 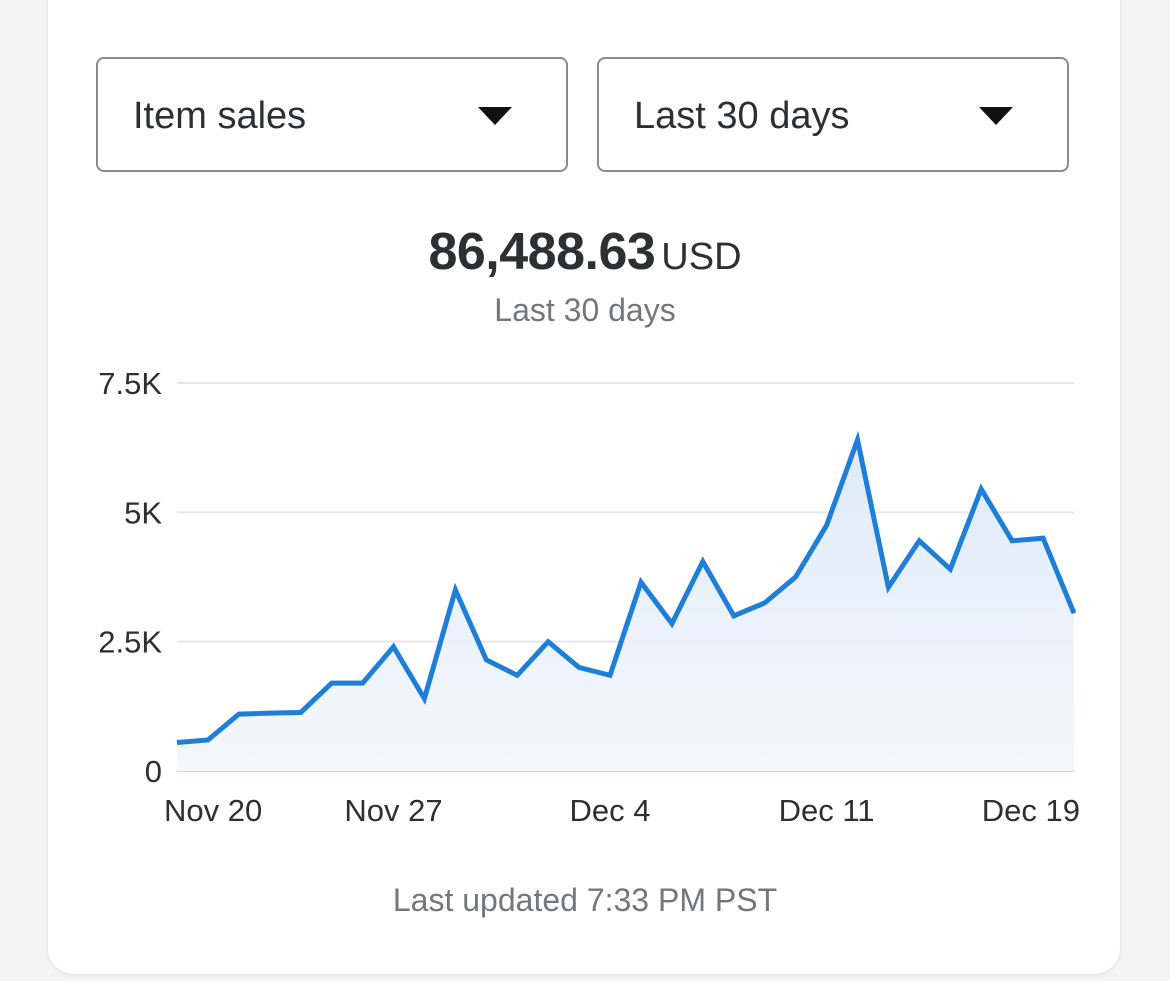 I want to click on y-tick-label: 5K, so click(x=143, y=512).